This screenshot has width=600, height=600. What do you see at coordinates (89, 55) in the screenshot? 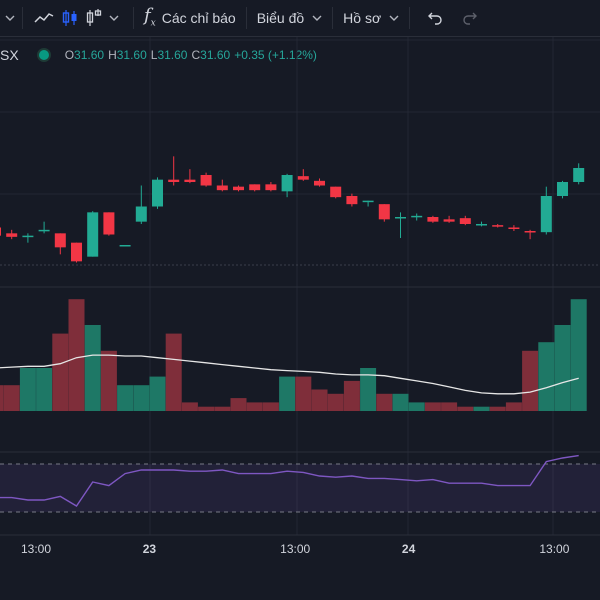
I see `open-value: 31.60` at bounding box center [89, 55].